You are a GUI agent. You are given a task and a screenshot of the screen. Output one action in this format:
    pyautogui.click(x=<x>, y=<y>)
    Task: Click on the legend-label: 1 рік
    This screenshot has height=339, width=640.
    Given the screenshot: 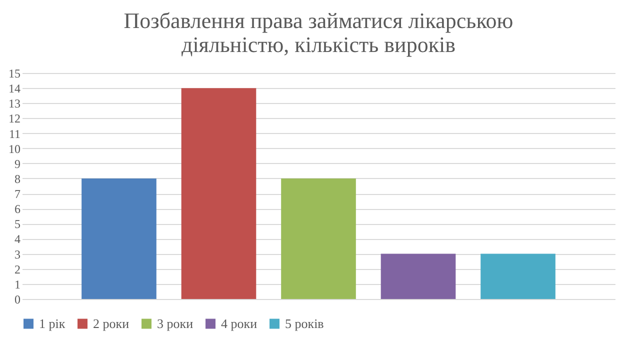 What is the action you would take?
    pyautogui.click(x=52, y=323)
    